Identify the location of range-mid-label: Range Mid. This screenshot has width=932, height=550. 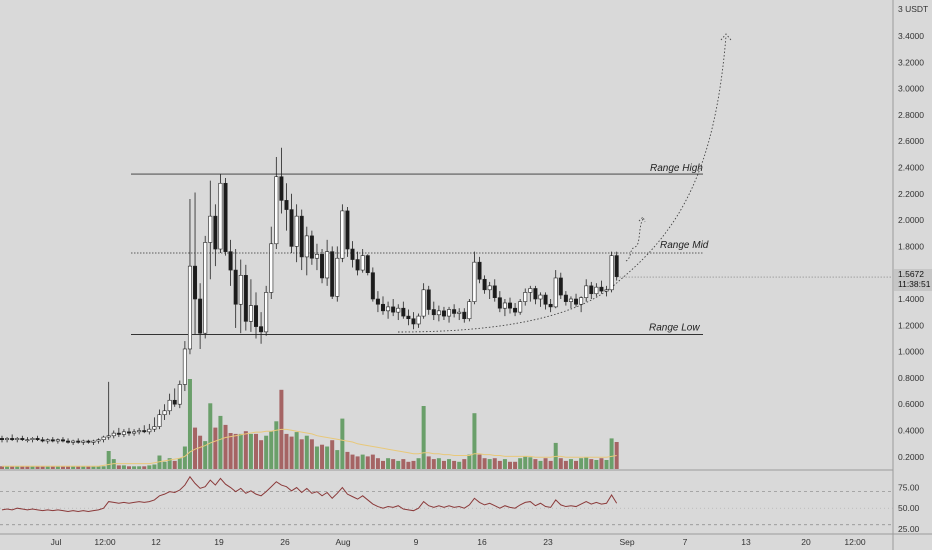
(684, 245).